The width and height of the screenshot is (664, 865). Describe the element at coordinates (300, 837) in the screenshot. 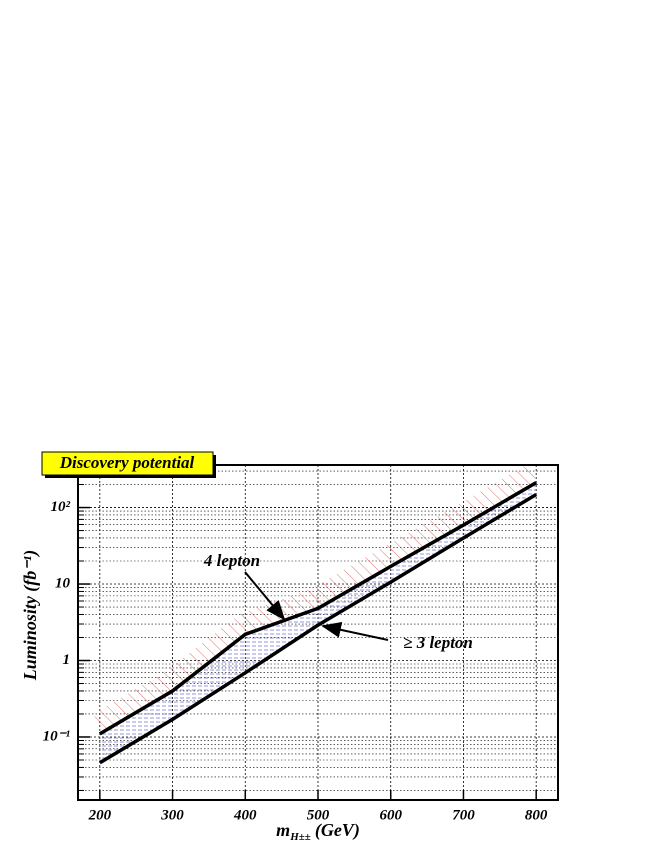

I see `x-label-subscript: H±±` at that location.